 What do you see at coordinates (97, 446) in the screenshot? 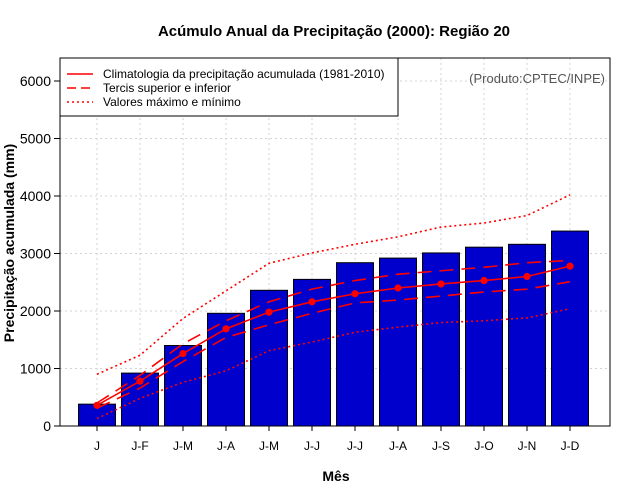
I see `x-tick-label: J` at bounding box center [97, 446].